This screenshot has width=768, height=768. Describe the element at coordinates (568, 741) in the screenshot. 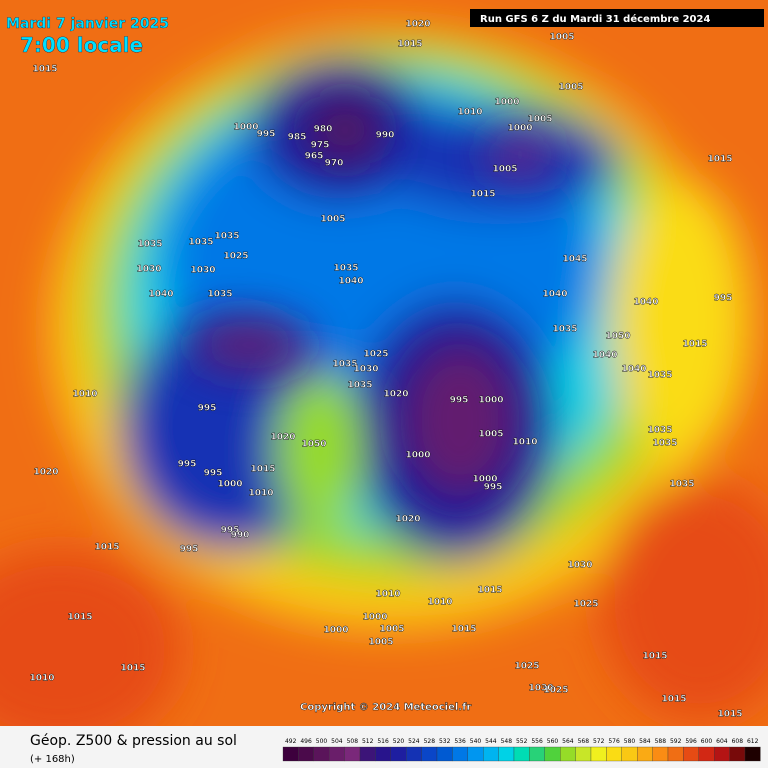

I see `scale-label: 564` at that location.